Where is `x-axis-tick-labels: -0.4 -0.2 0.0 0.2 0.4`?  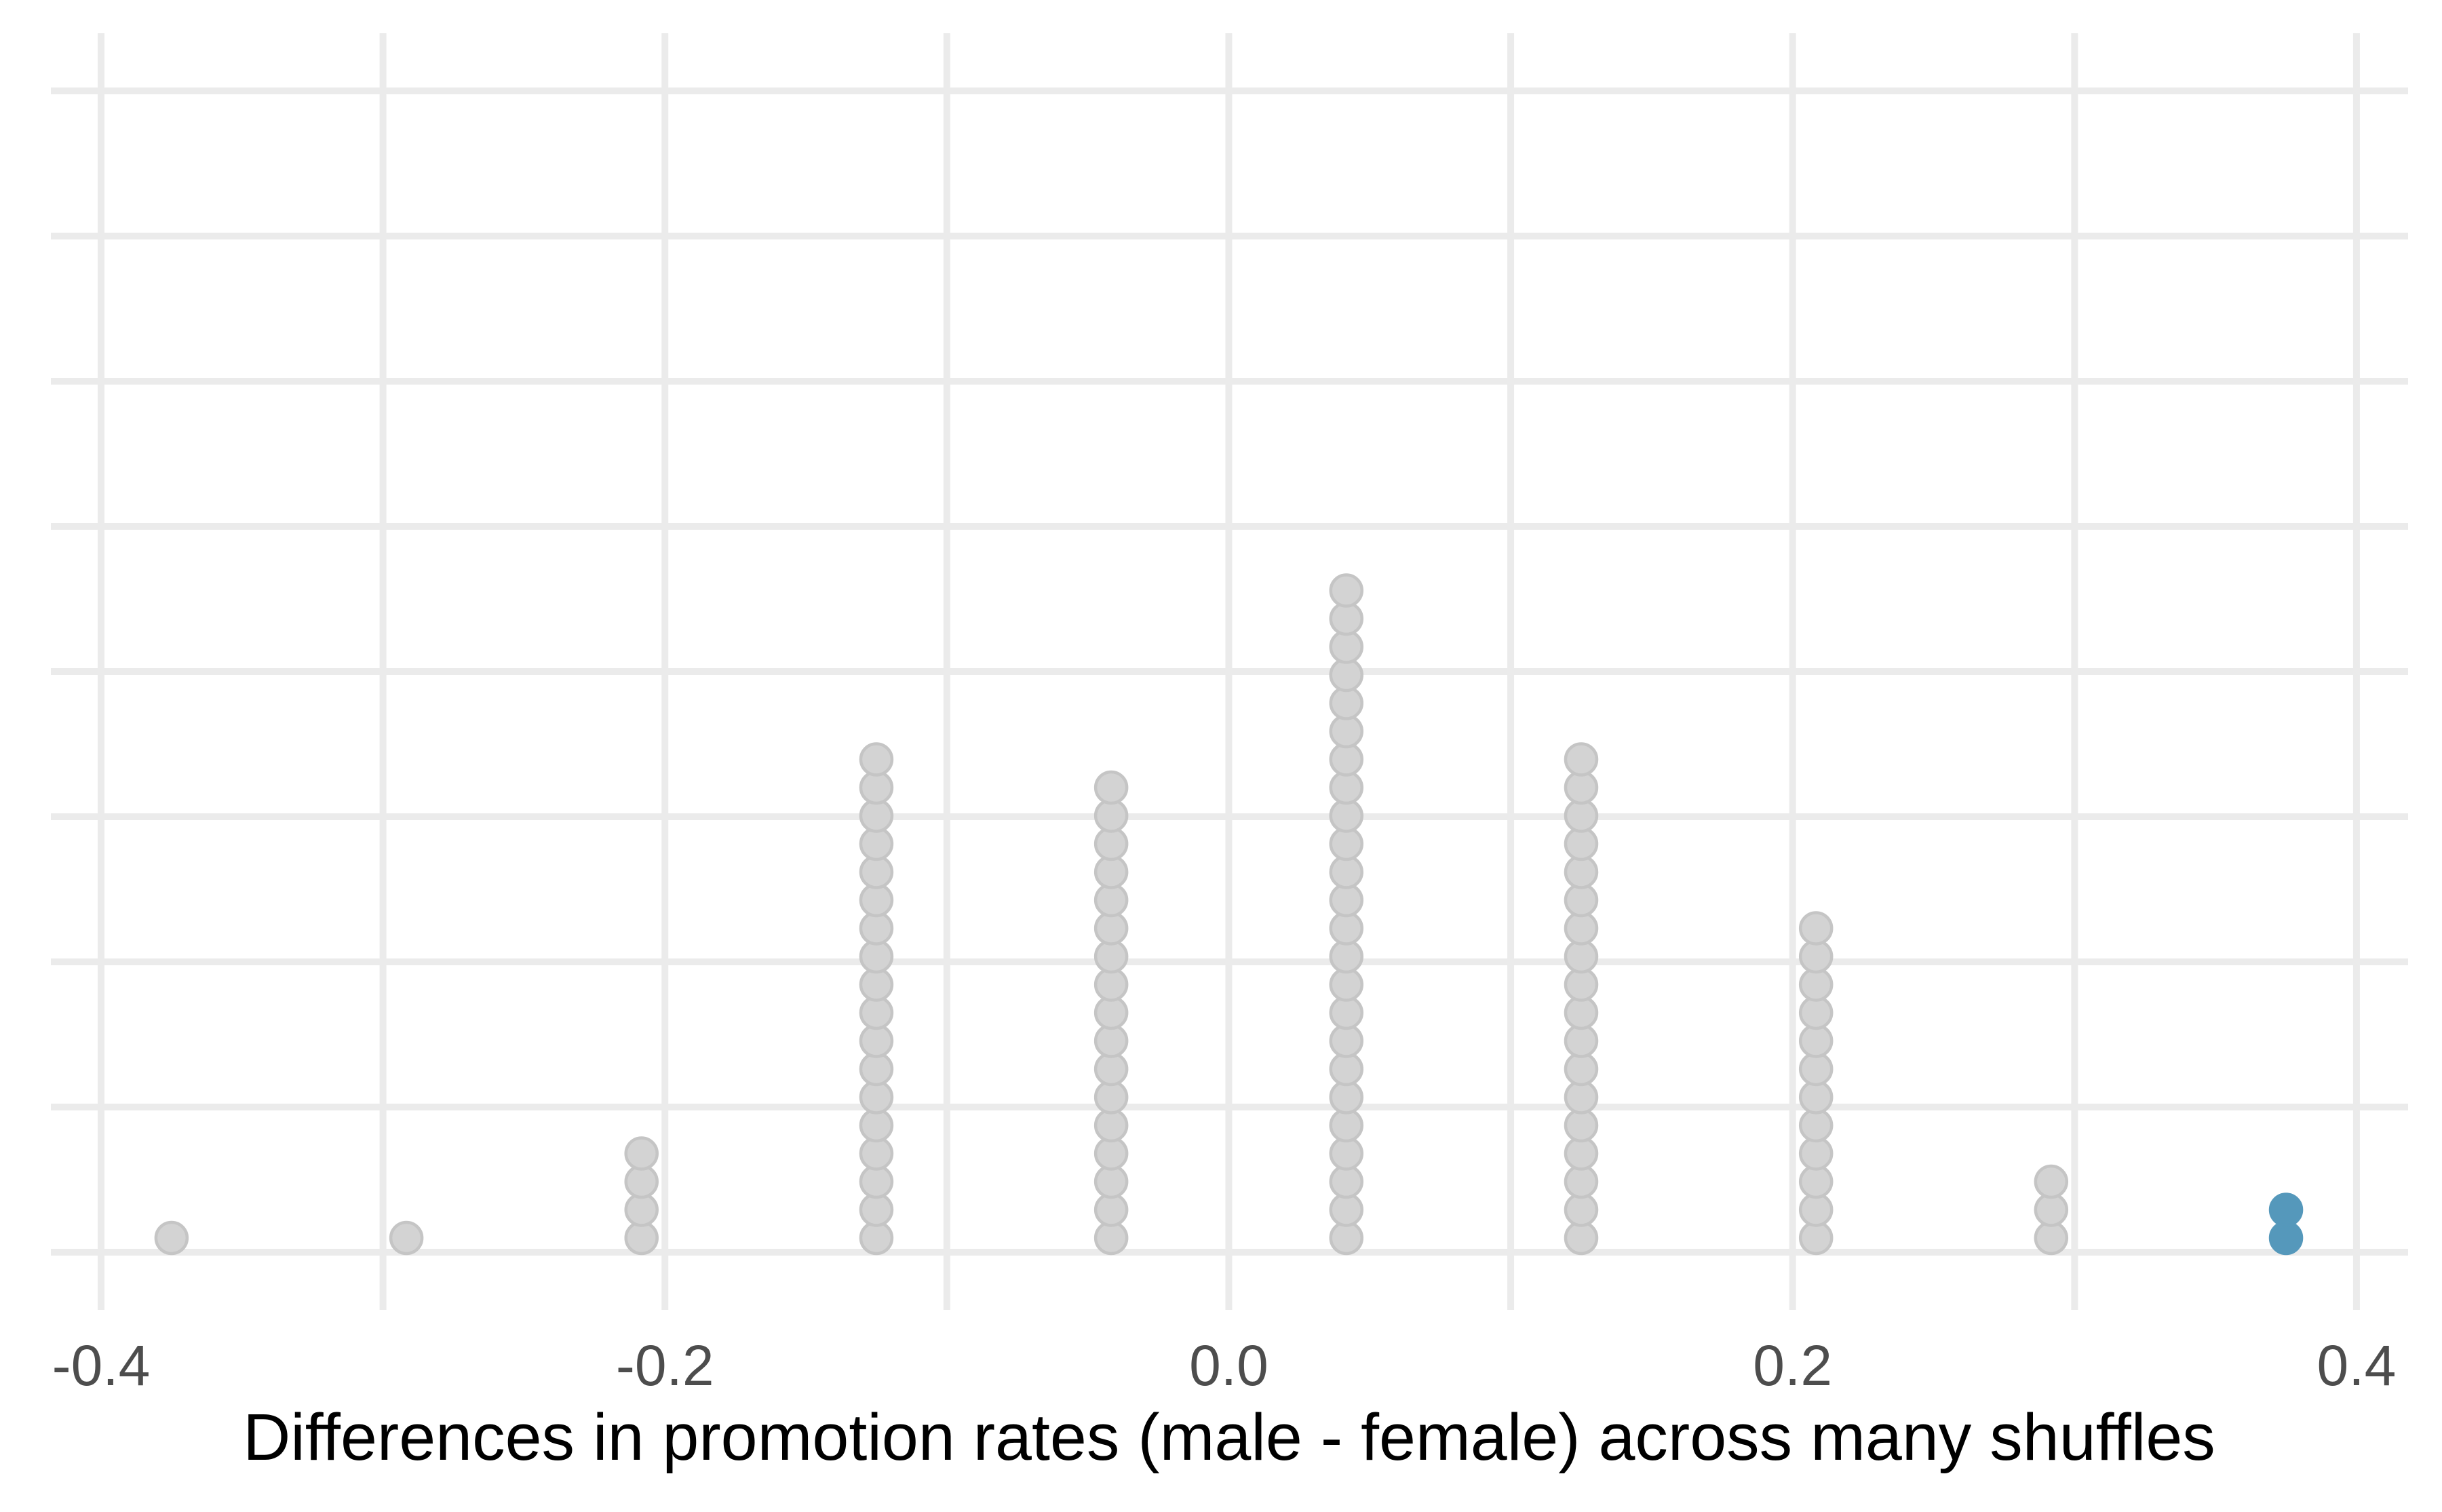 x-axis-tick-labels: -0.4 -0.2 0.0 0.2 0.4 is located at coordinates (1224, 1366).